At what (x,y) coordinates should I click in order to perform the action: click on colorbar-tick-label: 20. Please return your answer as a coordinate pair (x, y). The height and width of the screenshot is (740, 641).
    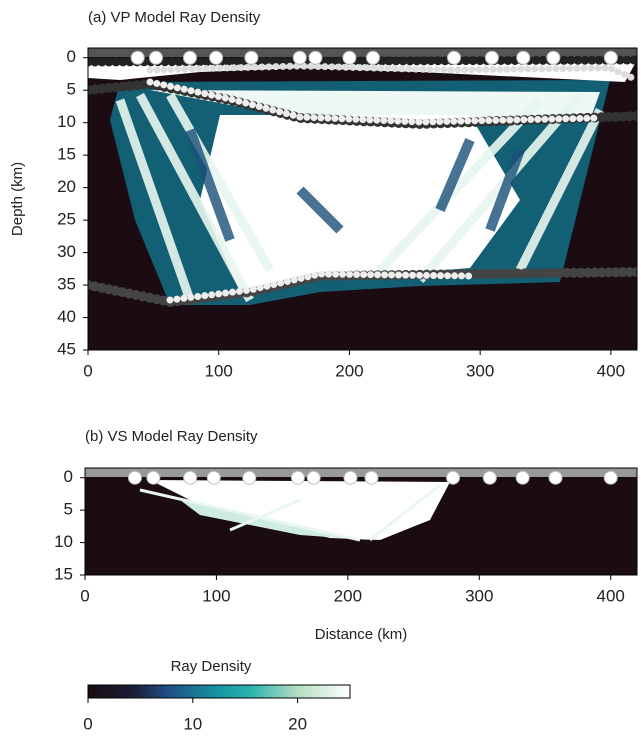
    Looking at the image, I should click on (297, 723).